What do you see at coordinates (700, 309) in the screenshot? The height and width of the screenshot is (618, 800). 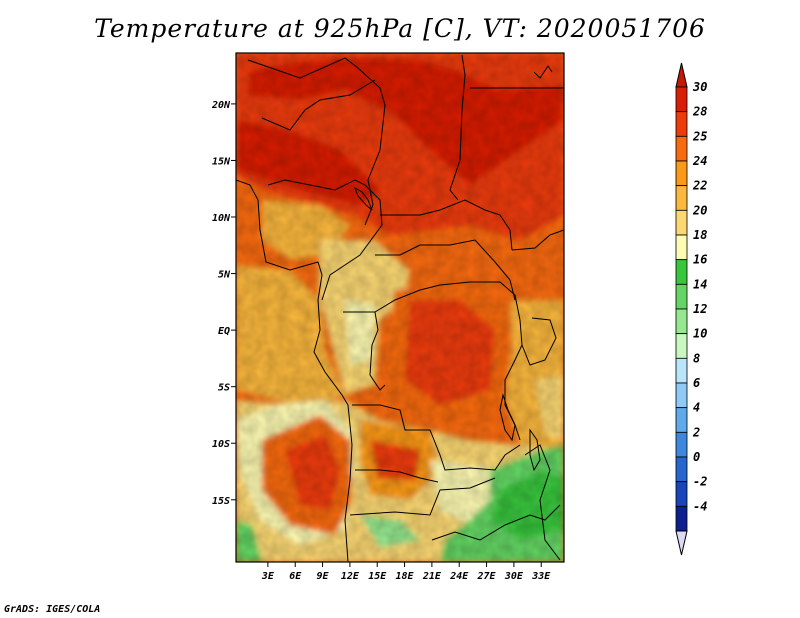 I see `colorbar-label: 12` at bounding box center [700, 309].